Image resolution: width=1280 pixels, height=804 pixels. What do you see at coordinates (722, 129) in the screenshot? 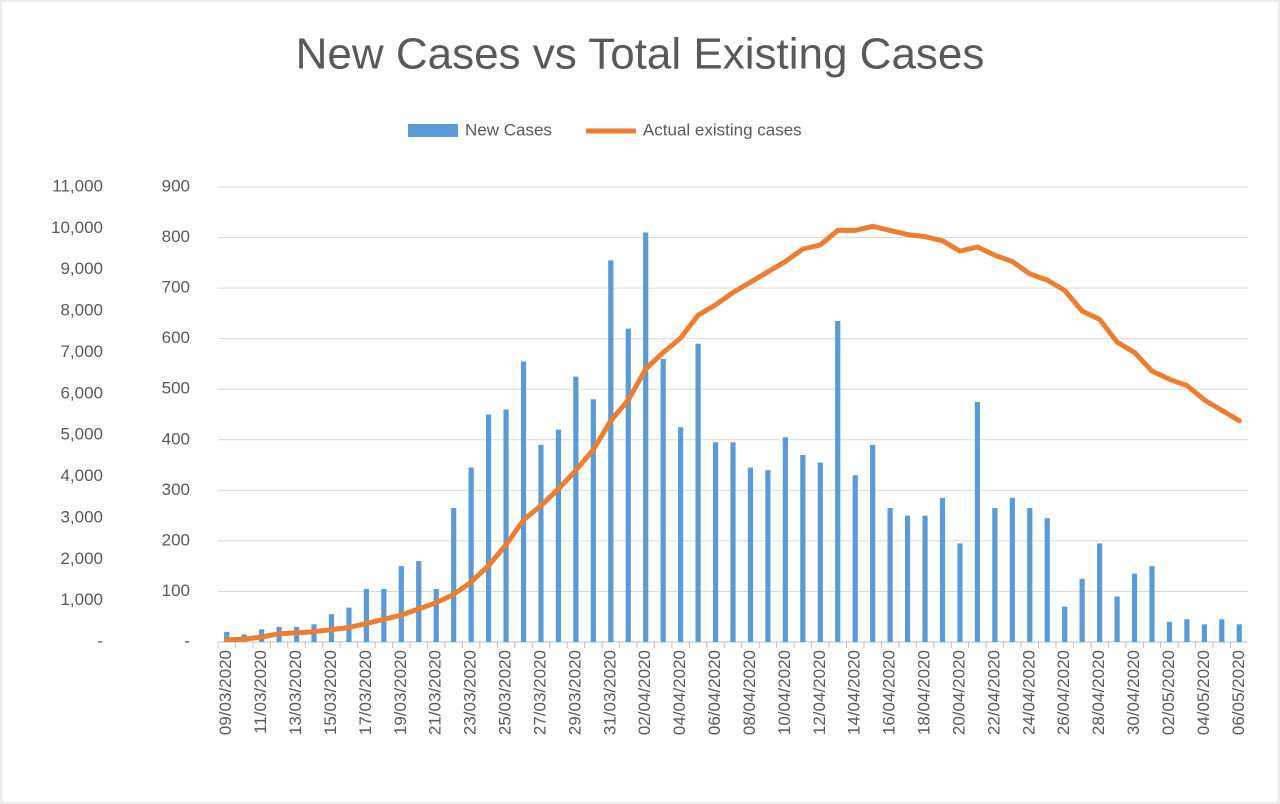
I see `legend-label: Actual existing cases` at bounding box center [722, 129].